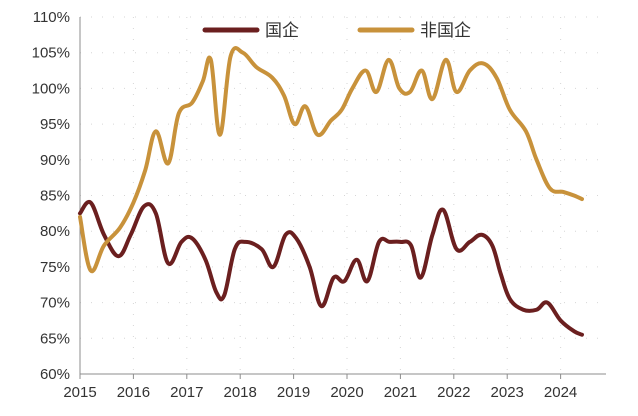 The width and height of the screenshot is (638, 416). Describe the element at coordinates (51, 53) in the screenshot. I see `y-tick-label: 105%` at that location.